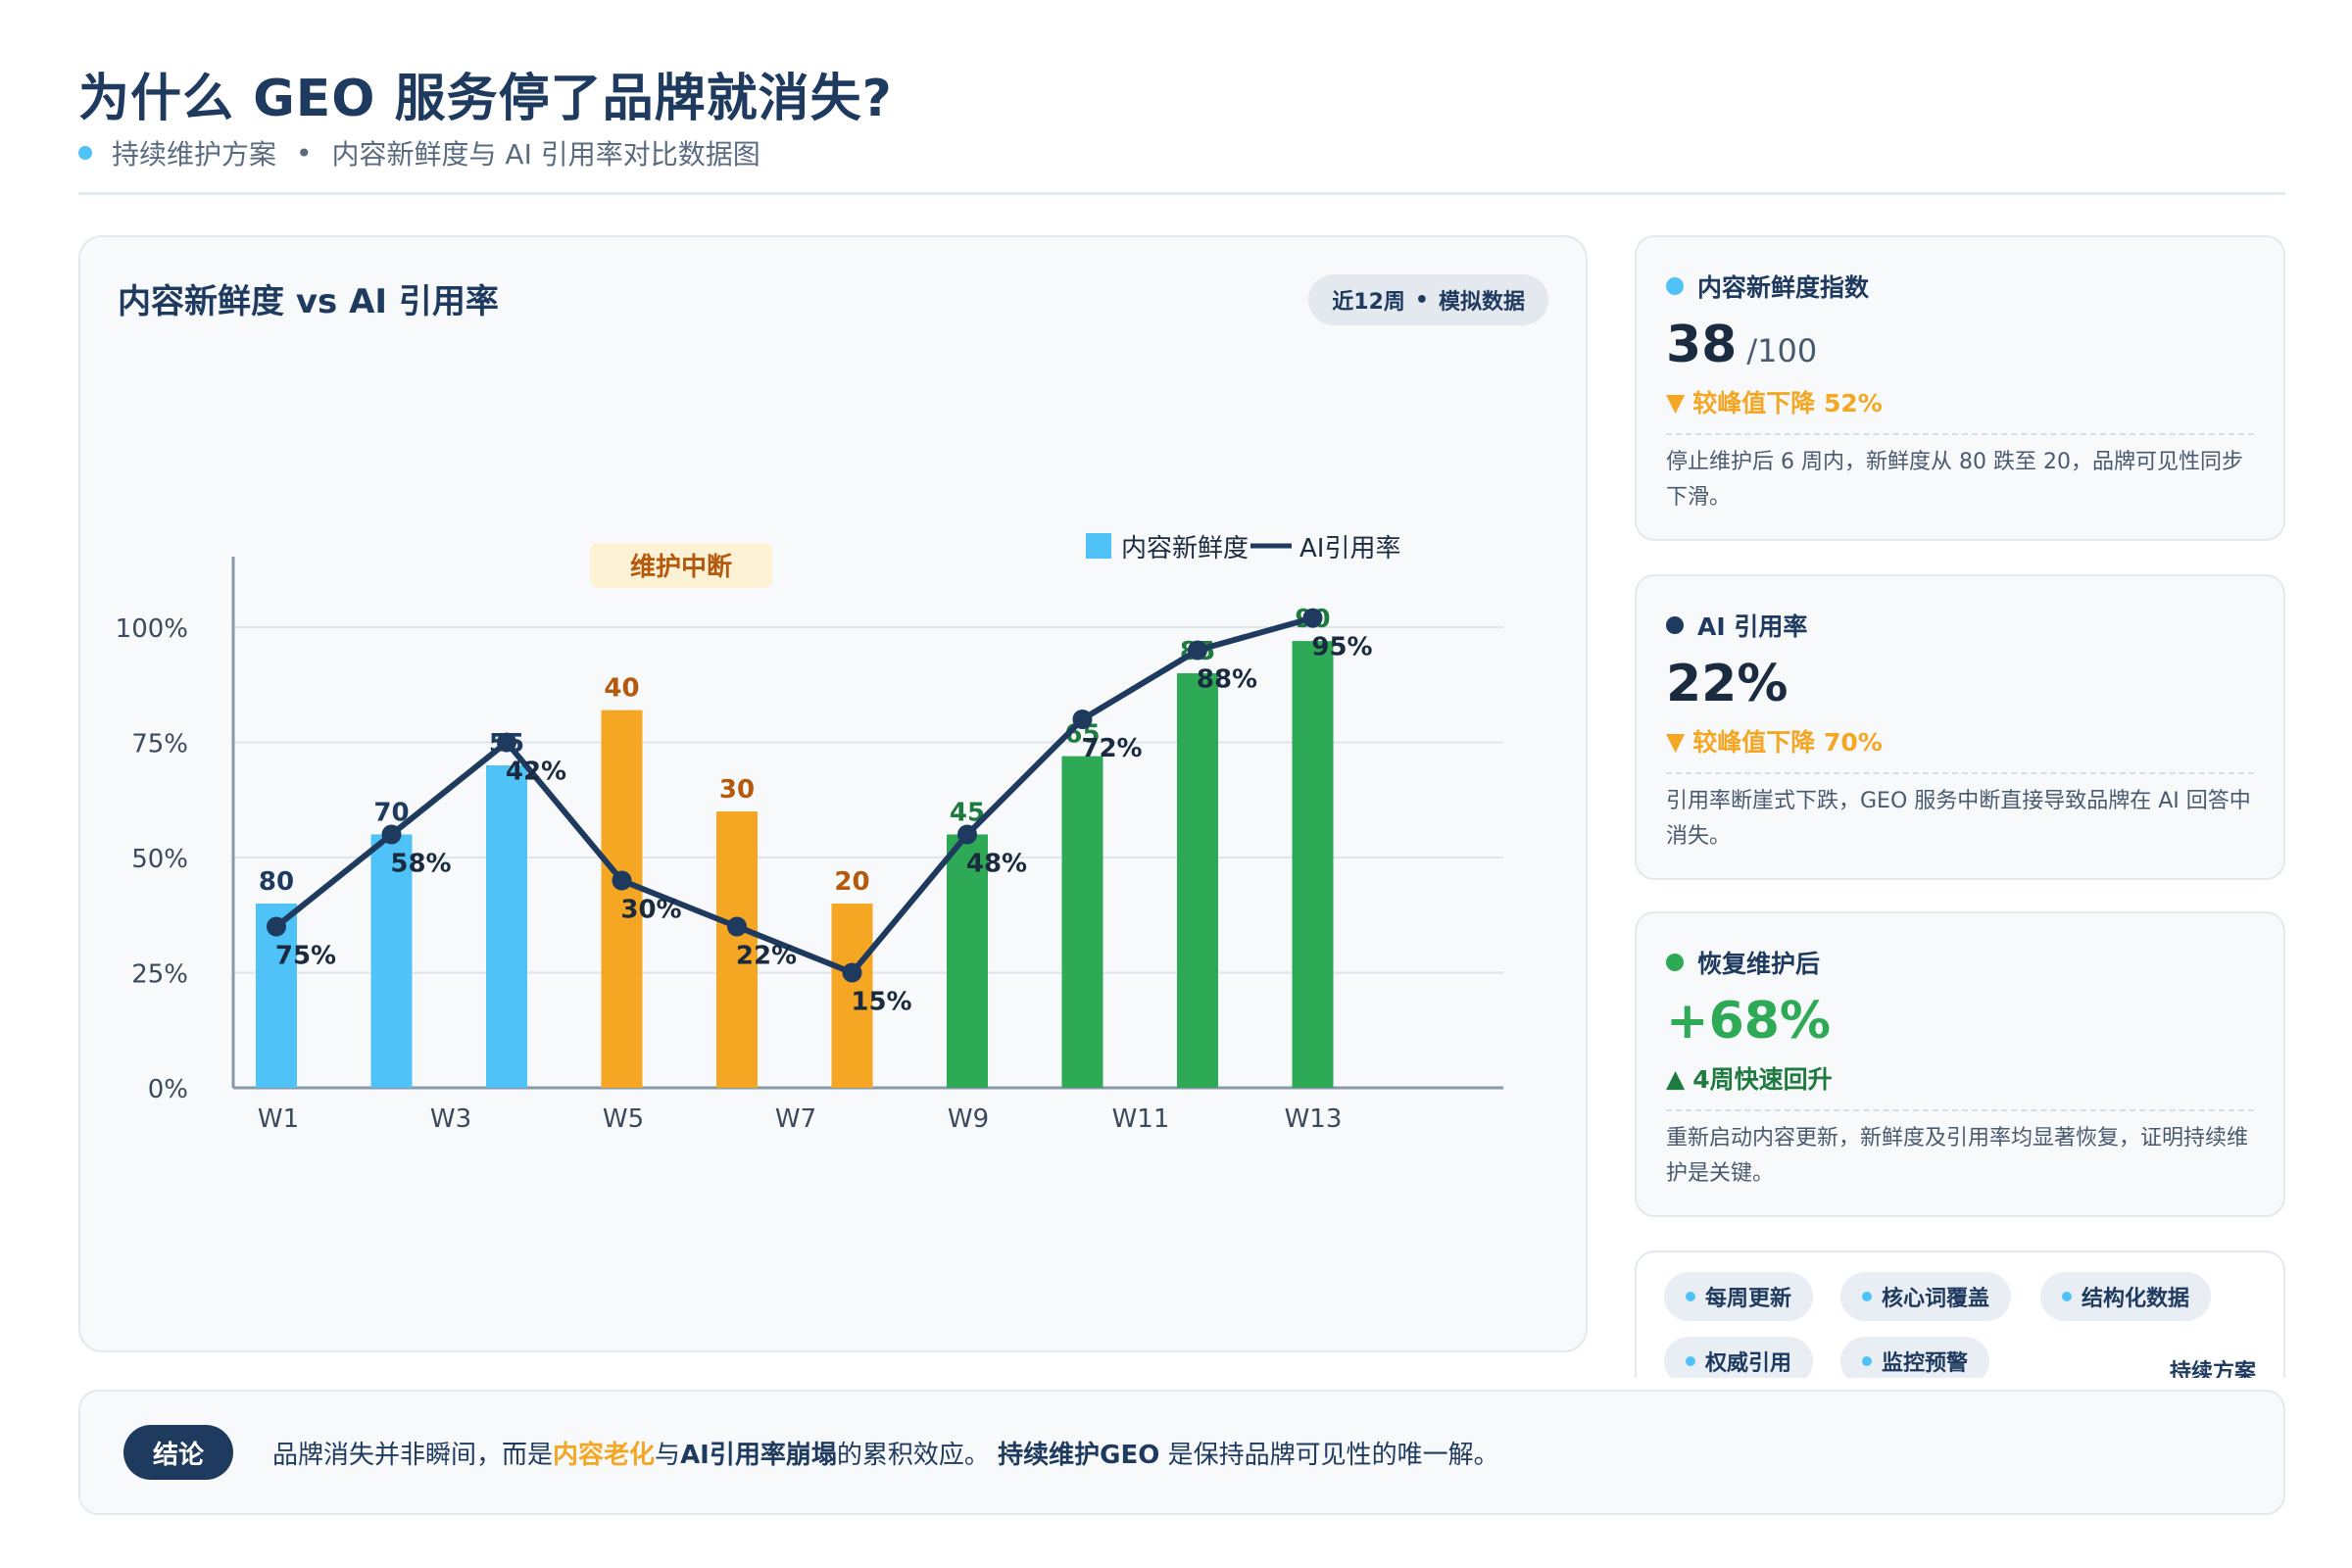 The image size is (2352, 1568). I want to click on annotation-box, so click(681, 565).